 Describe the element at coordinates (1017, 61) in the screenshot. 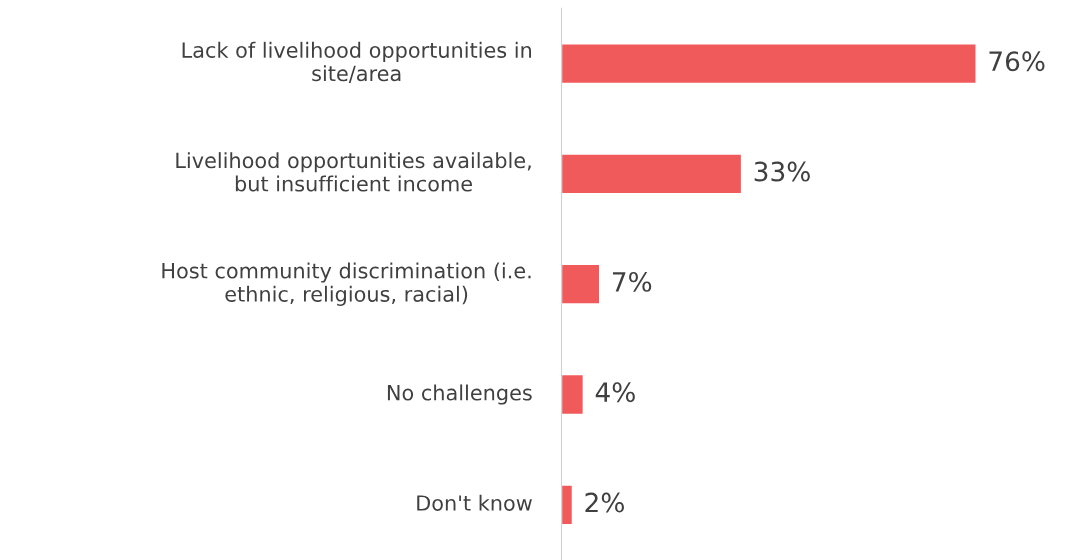

I see `data-label: 76%` at that location.